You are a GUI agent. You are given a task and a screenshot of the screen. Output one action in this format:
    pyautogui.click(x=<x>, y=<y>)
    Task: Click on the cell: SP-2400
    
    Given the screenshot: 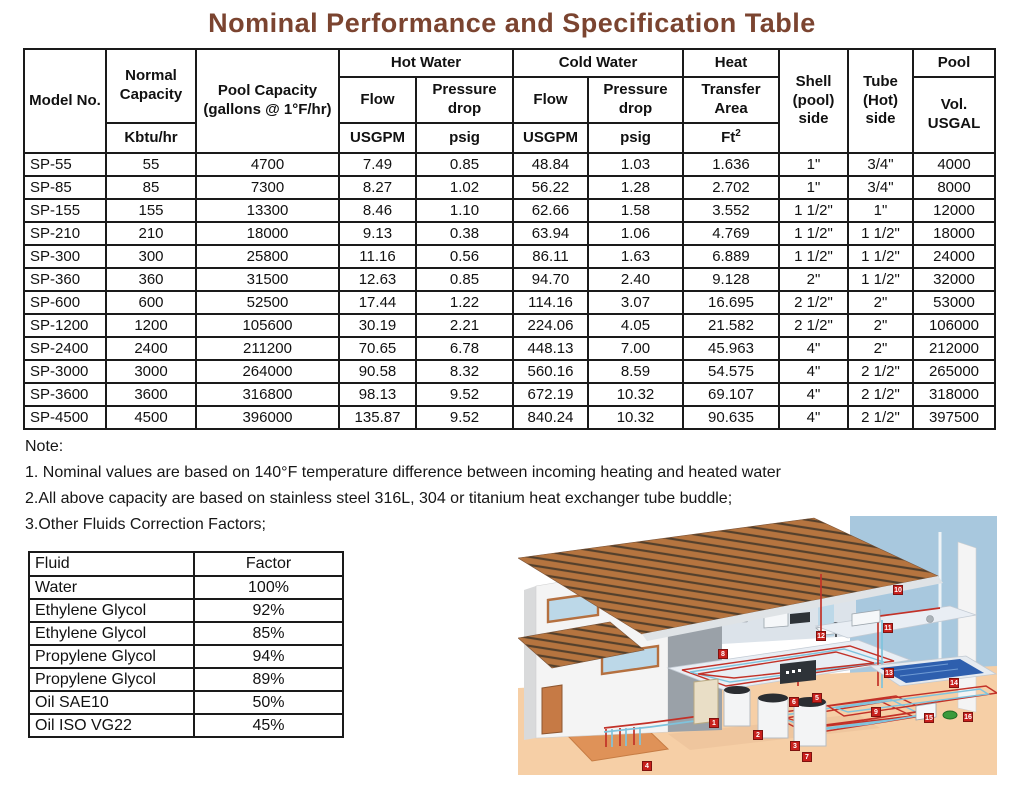 What is the action you would take?
    pyautogui.click(x=65, y=348)
    